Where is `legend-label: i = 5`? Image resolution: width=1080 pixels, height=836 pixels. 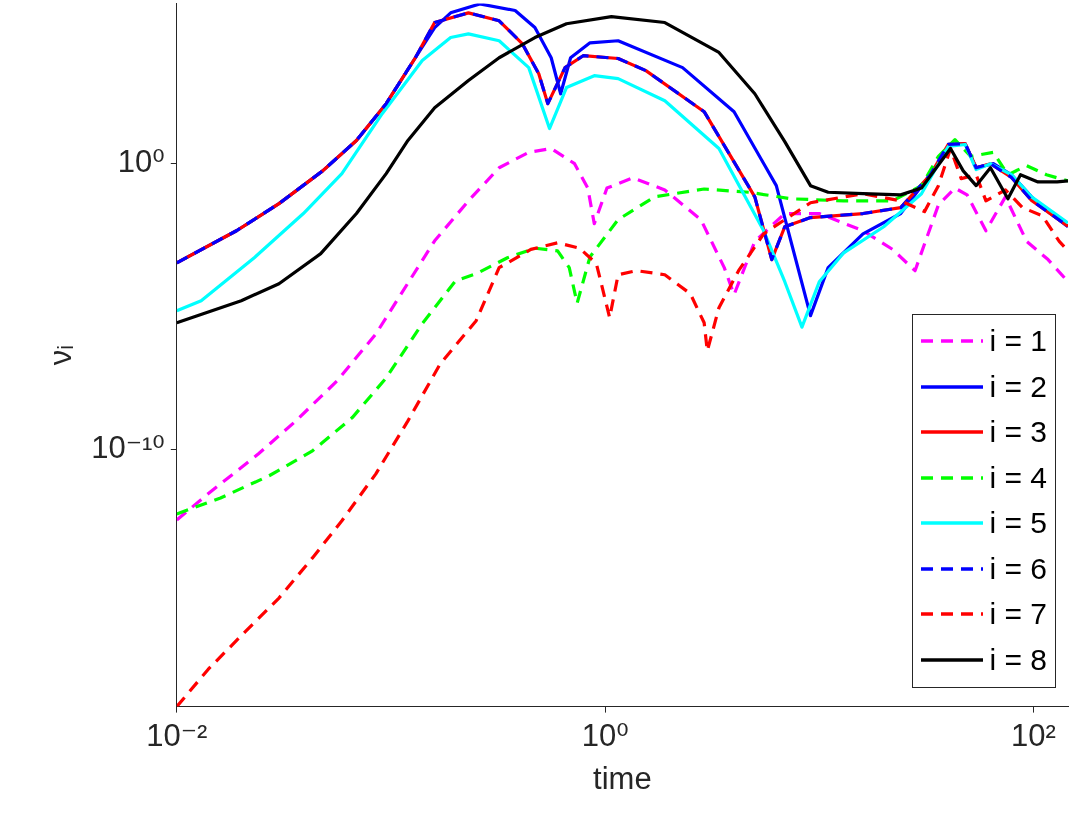 legend-label: i = 5 is located at coordinates (1018, 523).